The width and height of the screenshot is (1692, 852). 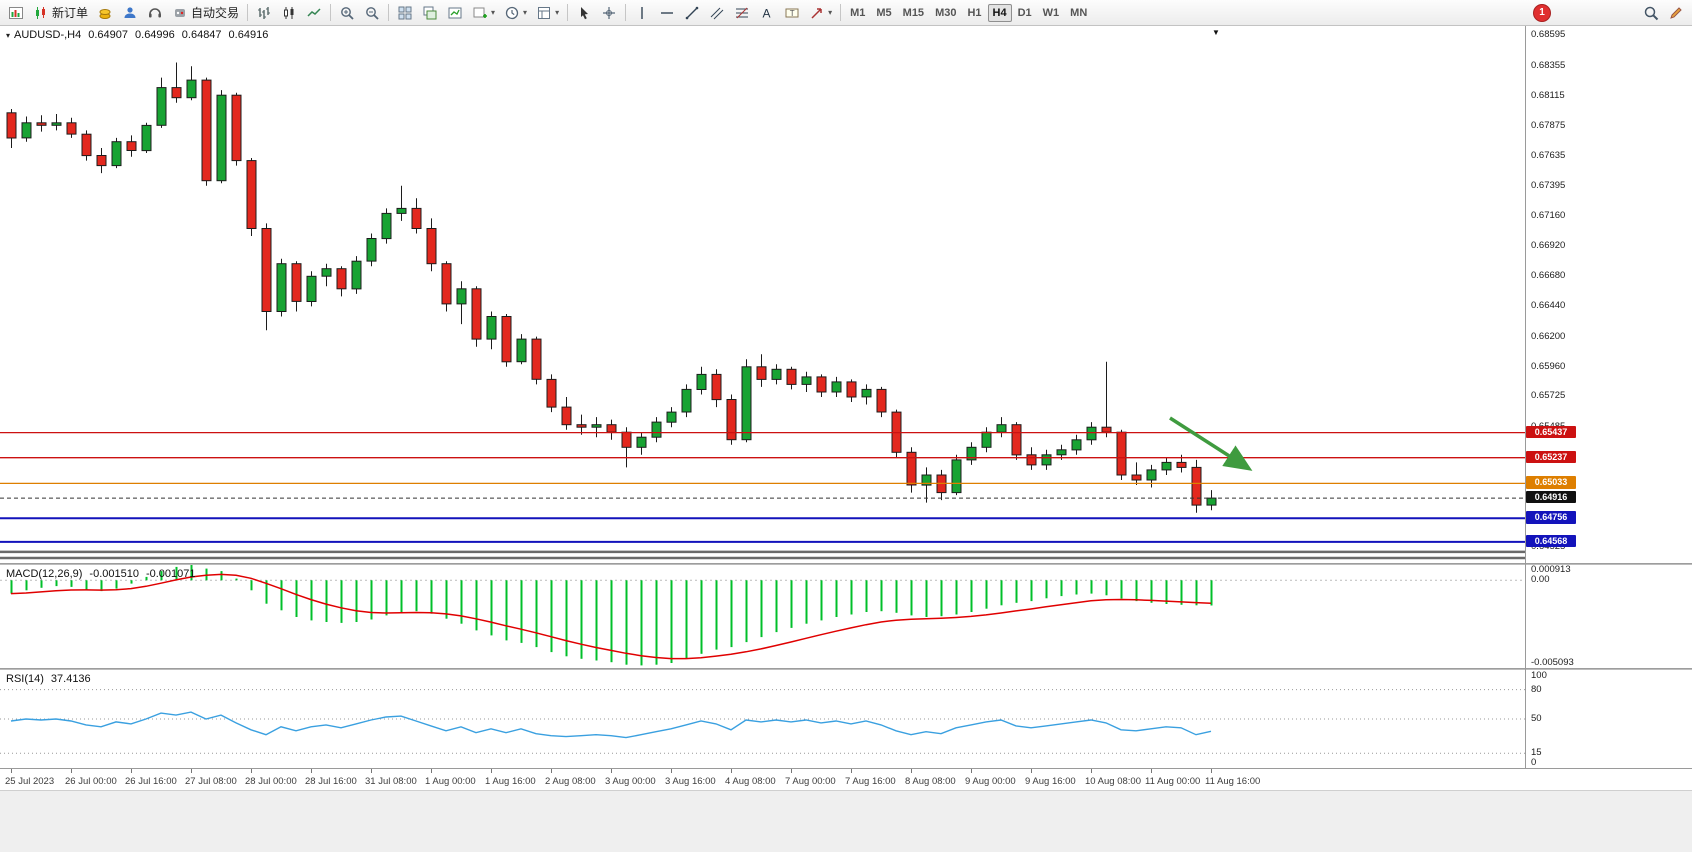 I want to click on zoom-out-button, so click(x=372, y=13).